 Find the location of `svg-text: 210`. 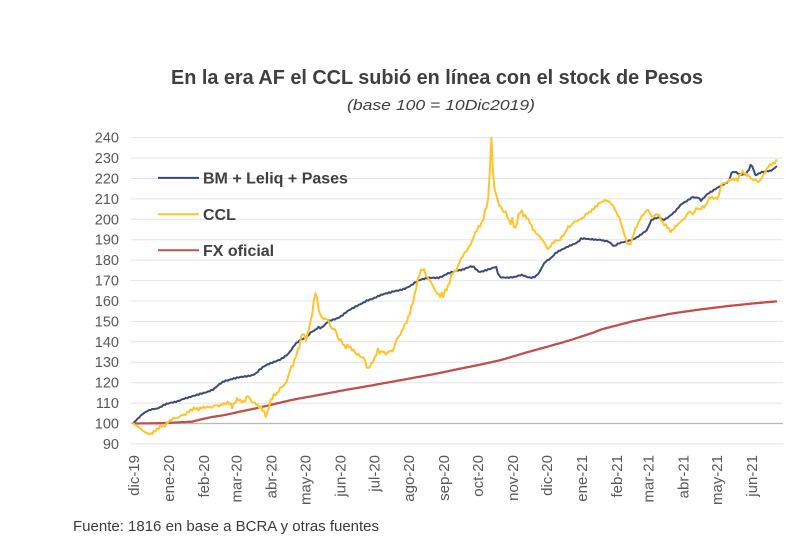

svg-text: 210 is located at coordinates (107, 200).